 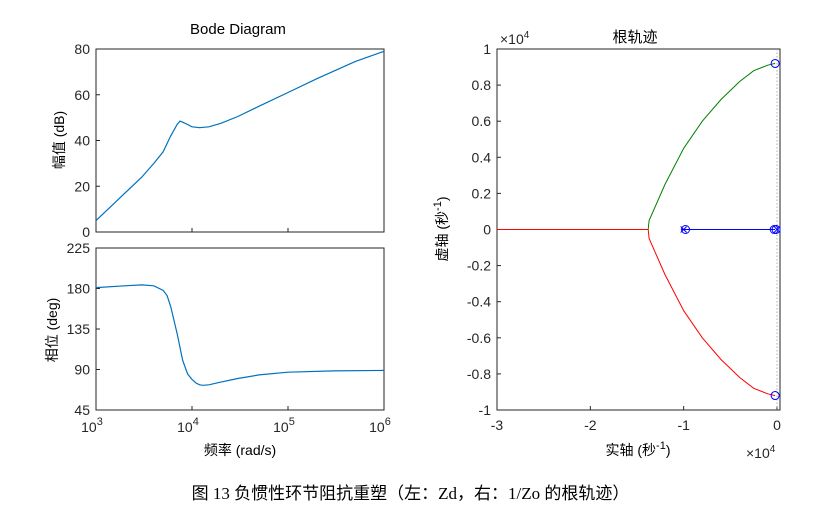 What do you see at coordinates (82, 141) in the screenshot?
I see `magnitude-tick-label: 40` at bounding box center [82, 141].